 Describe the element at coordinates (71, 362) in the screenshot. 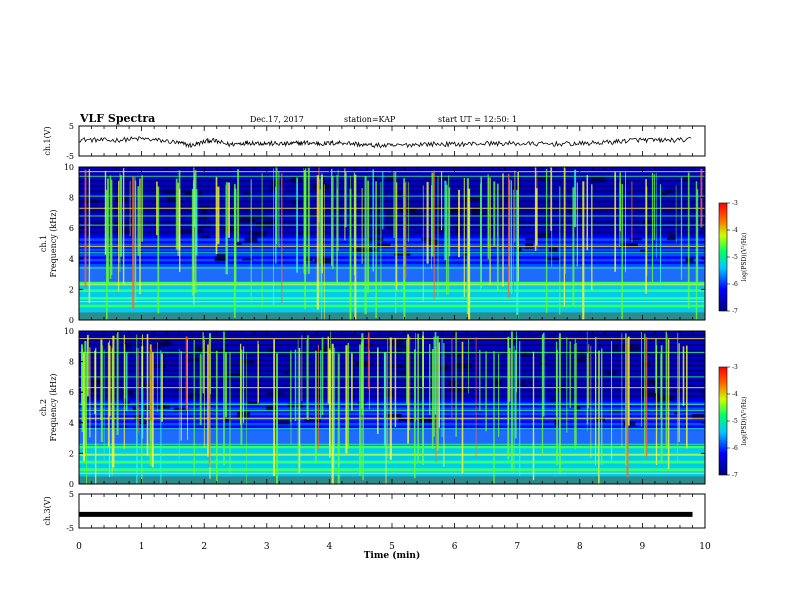

I see `ch2-spectrogram-ytick-label: 8` at that location.